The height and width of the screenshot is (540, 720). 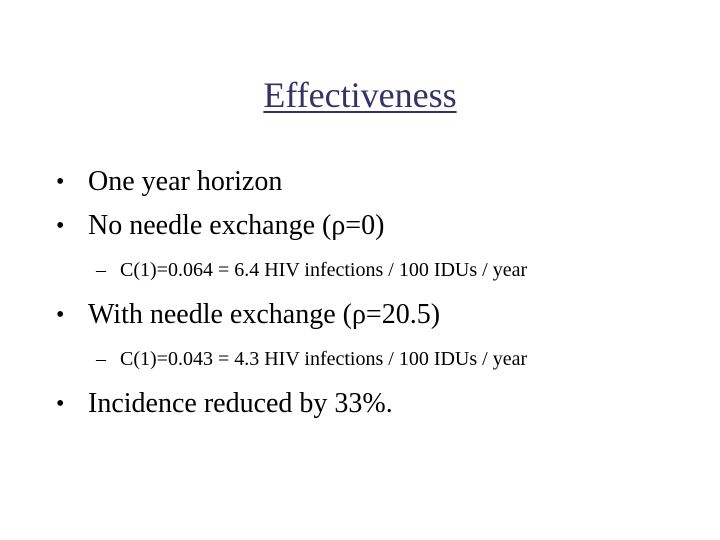 I want to click on bullet-text: With needle exchange (ρ=20.5), so click(x=264, y=314).